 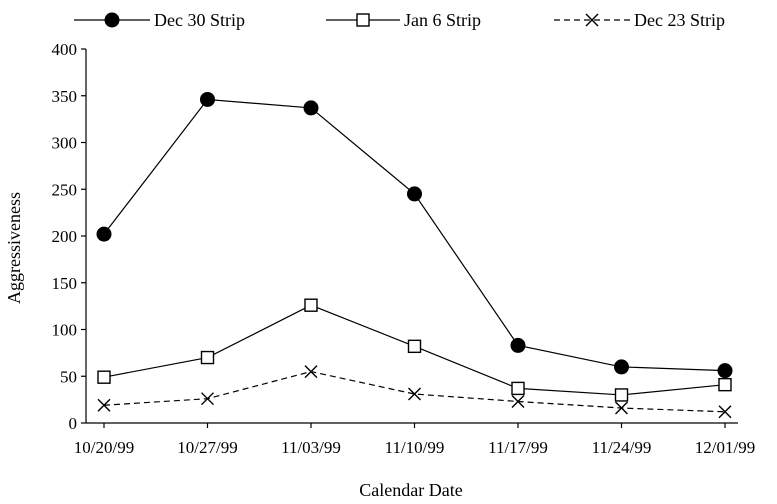 I want to click on legend-item-dec-30-strip: Dec 30 Strip, so click(x=159, y=20).